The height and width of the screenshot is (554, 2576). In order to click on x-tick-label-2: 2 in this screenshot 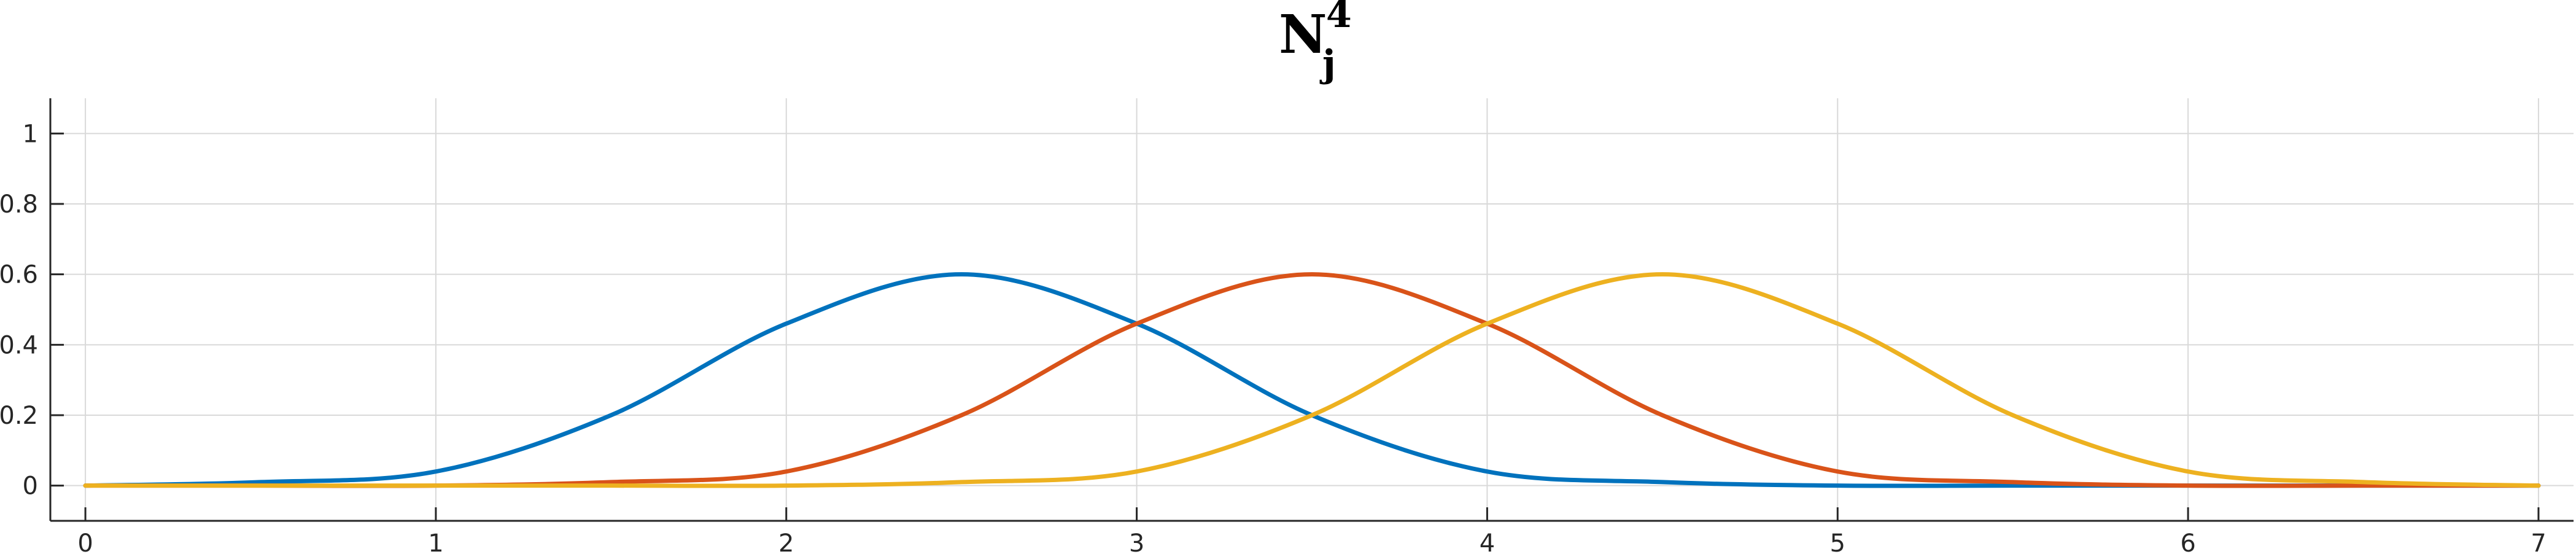, I will do `click(786, 541)`.